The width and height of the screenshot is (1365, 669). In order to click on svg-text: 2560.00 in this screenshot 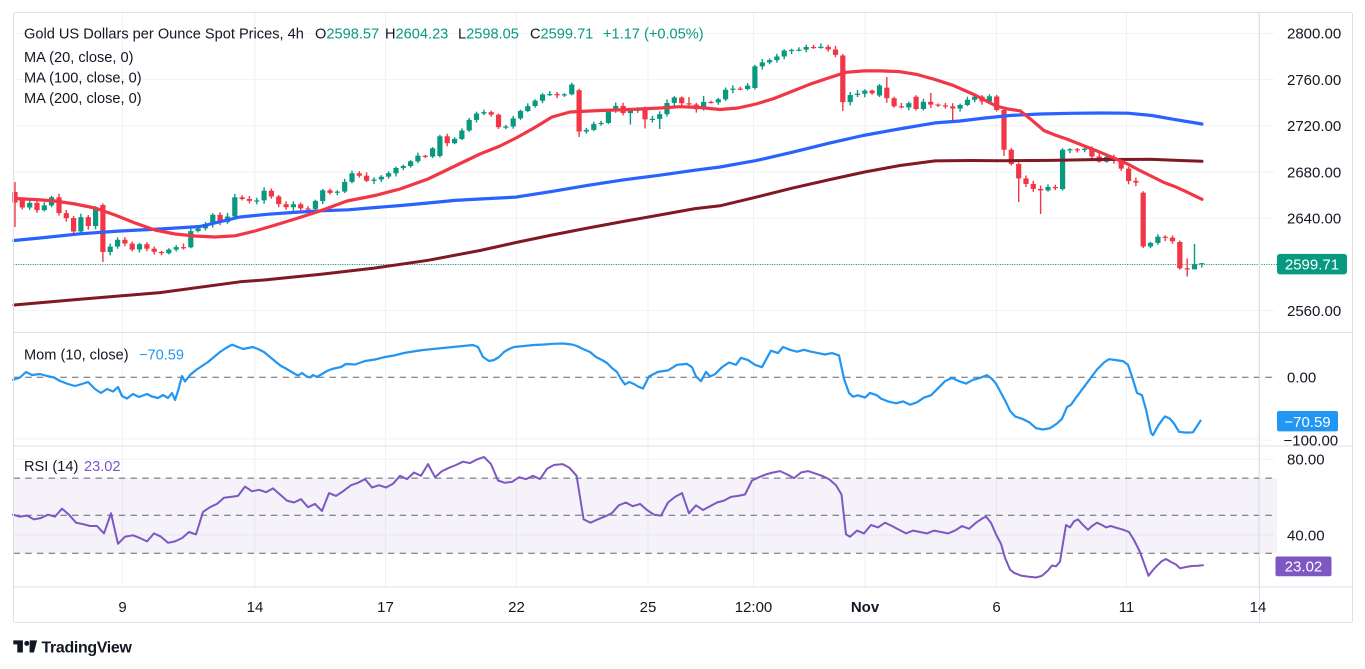, I will do `click(1314, 311)`.